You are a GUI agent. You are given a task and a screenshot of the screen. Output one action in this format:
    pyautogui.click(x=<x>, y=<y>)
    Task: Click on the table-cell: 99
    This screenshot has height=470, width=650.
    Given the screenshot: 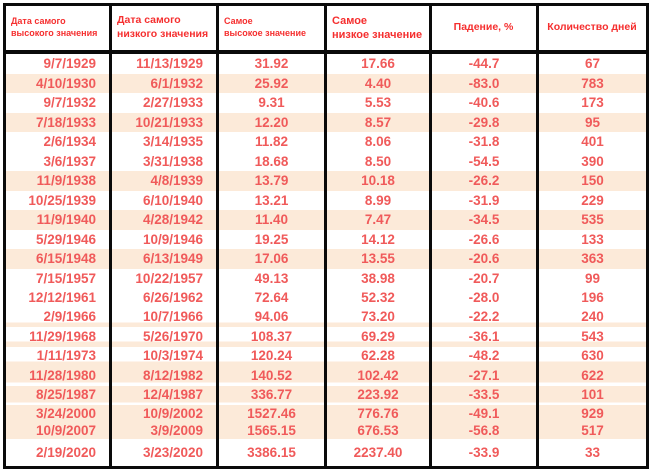 What is the action you would take?
    pyautogui.click(x=592, y=278)
    